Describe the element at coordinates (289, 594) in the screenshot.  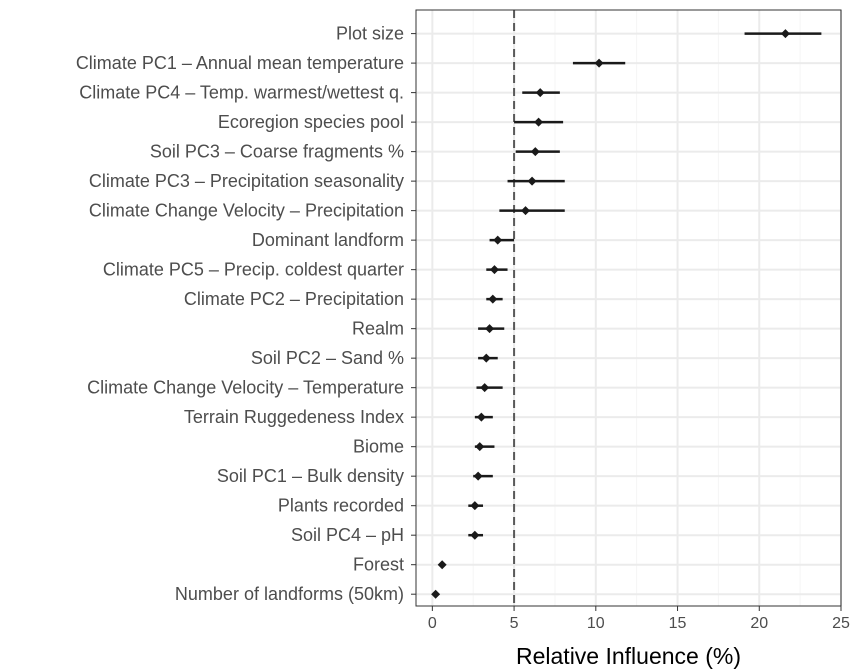
I see `row-label: Number of landforms (50km)` at that location.